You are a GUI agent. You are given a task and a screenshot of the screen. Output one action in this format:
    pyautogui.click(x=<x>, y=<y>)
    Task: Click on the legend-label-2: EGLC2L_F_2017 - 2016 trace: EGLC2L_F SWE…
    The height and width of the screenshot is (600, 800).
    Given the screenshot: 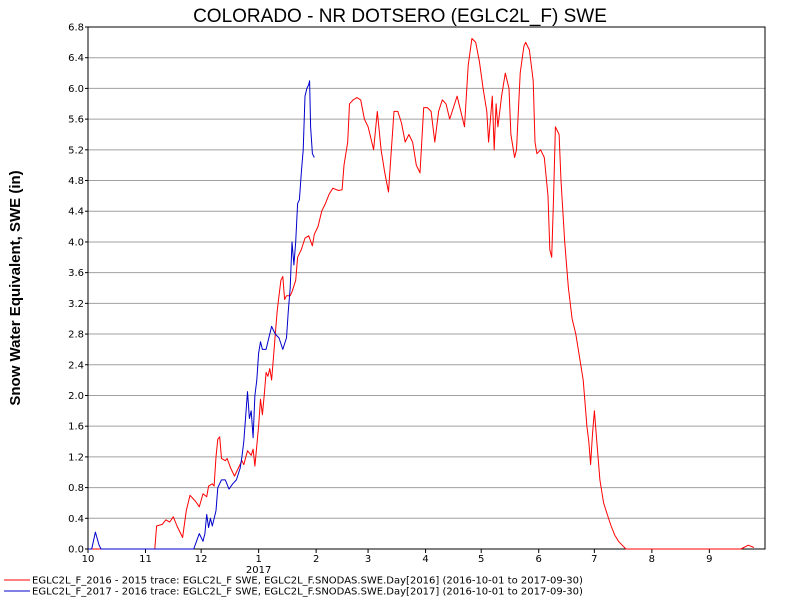 What is the action you would take?
    pyautogui.click(x=307, y=592)
    